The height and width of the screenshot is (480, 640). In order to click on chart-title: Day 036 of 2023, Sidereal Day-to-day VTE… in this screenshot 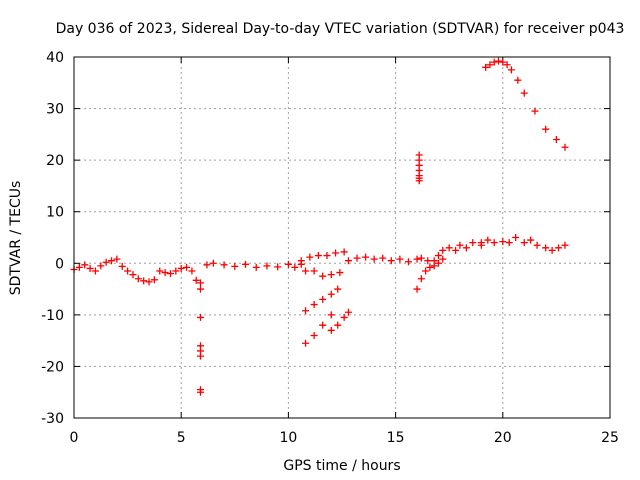, I will do `click(340, 29)`.